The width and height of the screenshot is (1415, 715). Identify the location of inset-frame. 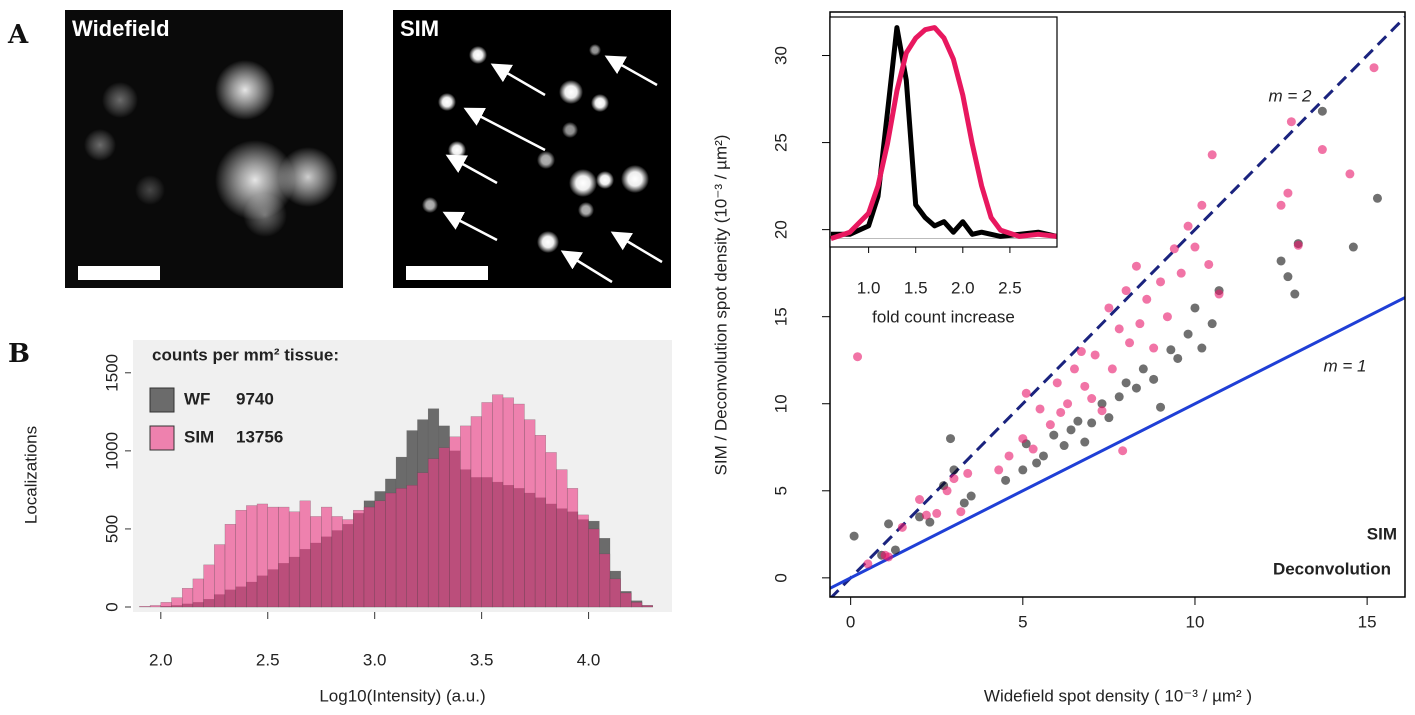
(943, 132).